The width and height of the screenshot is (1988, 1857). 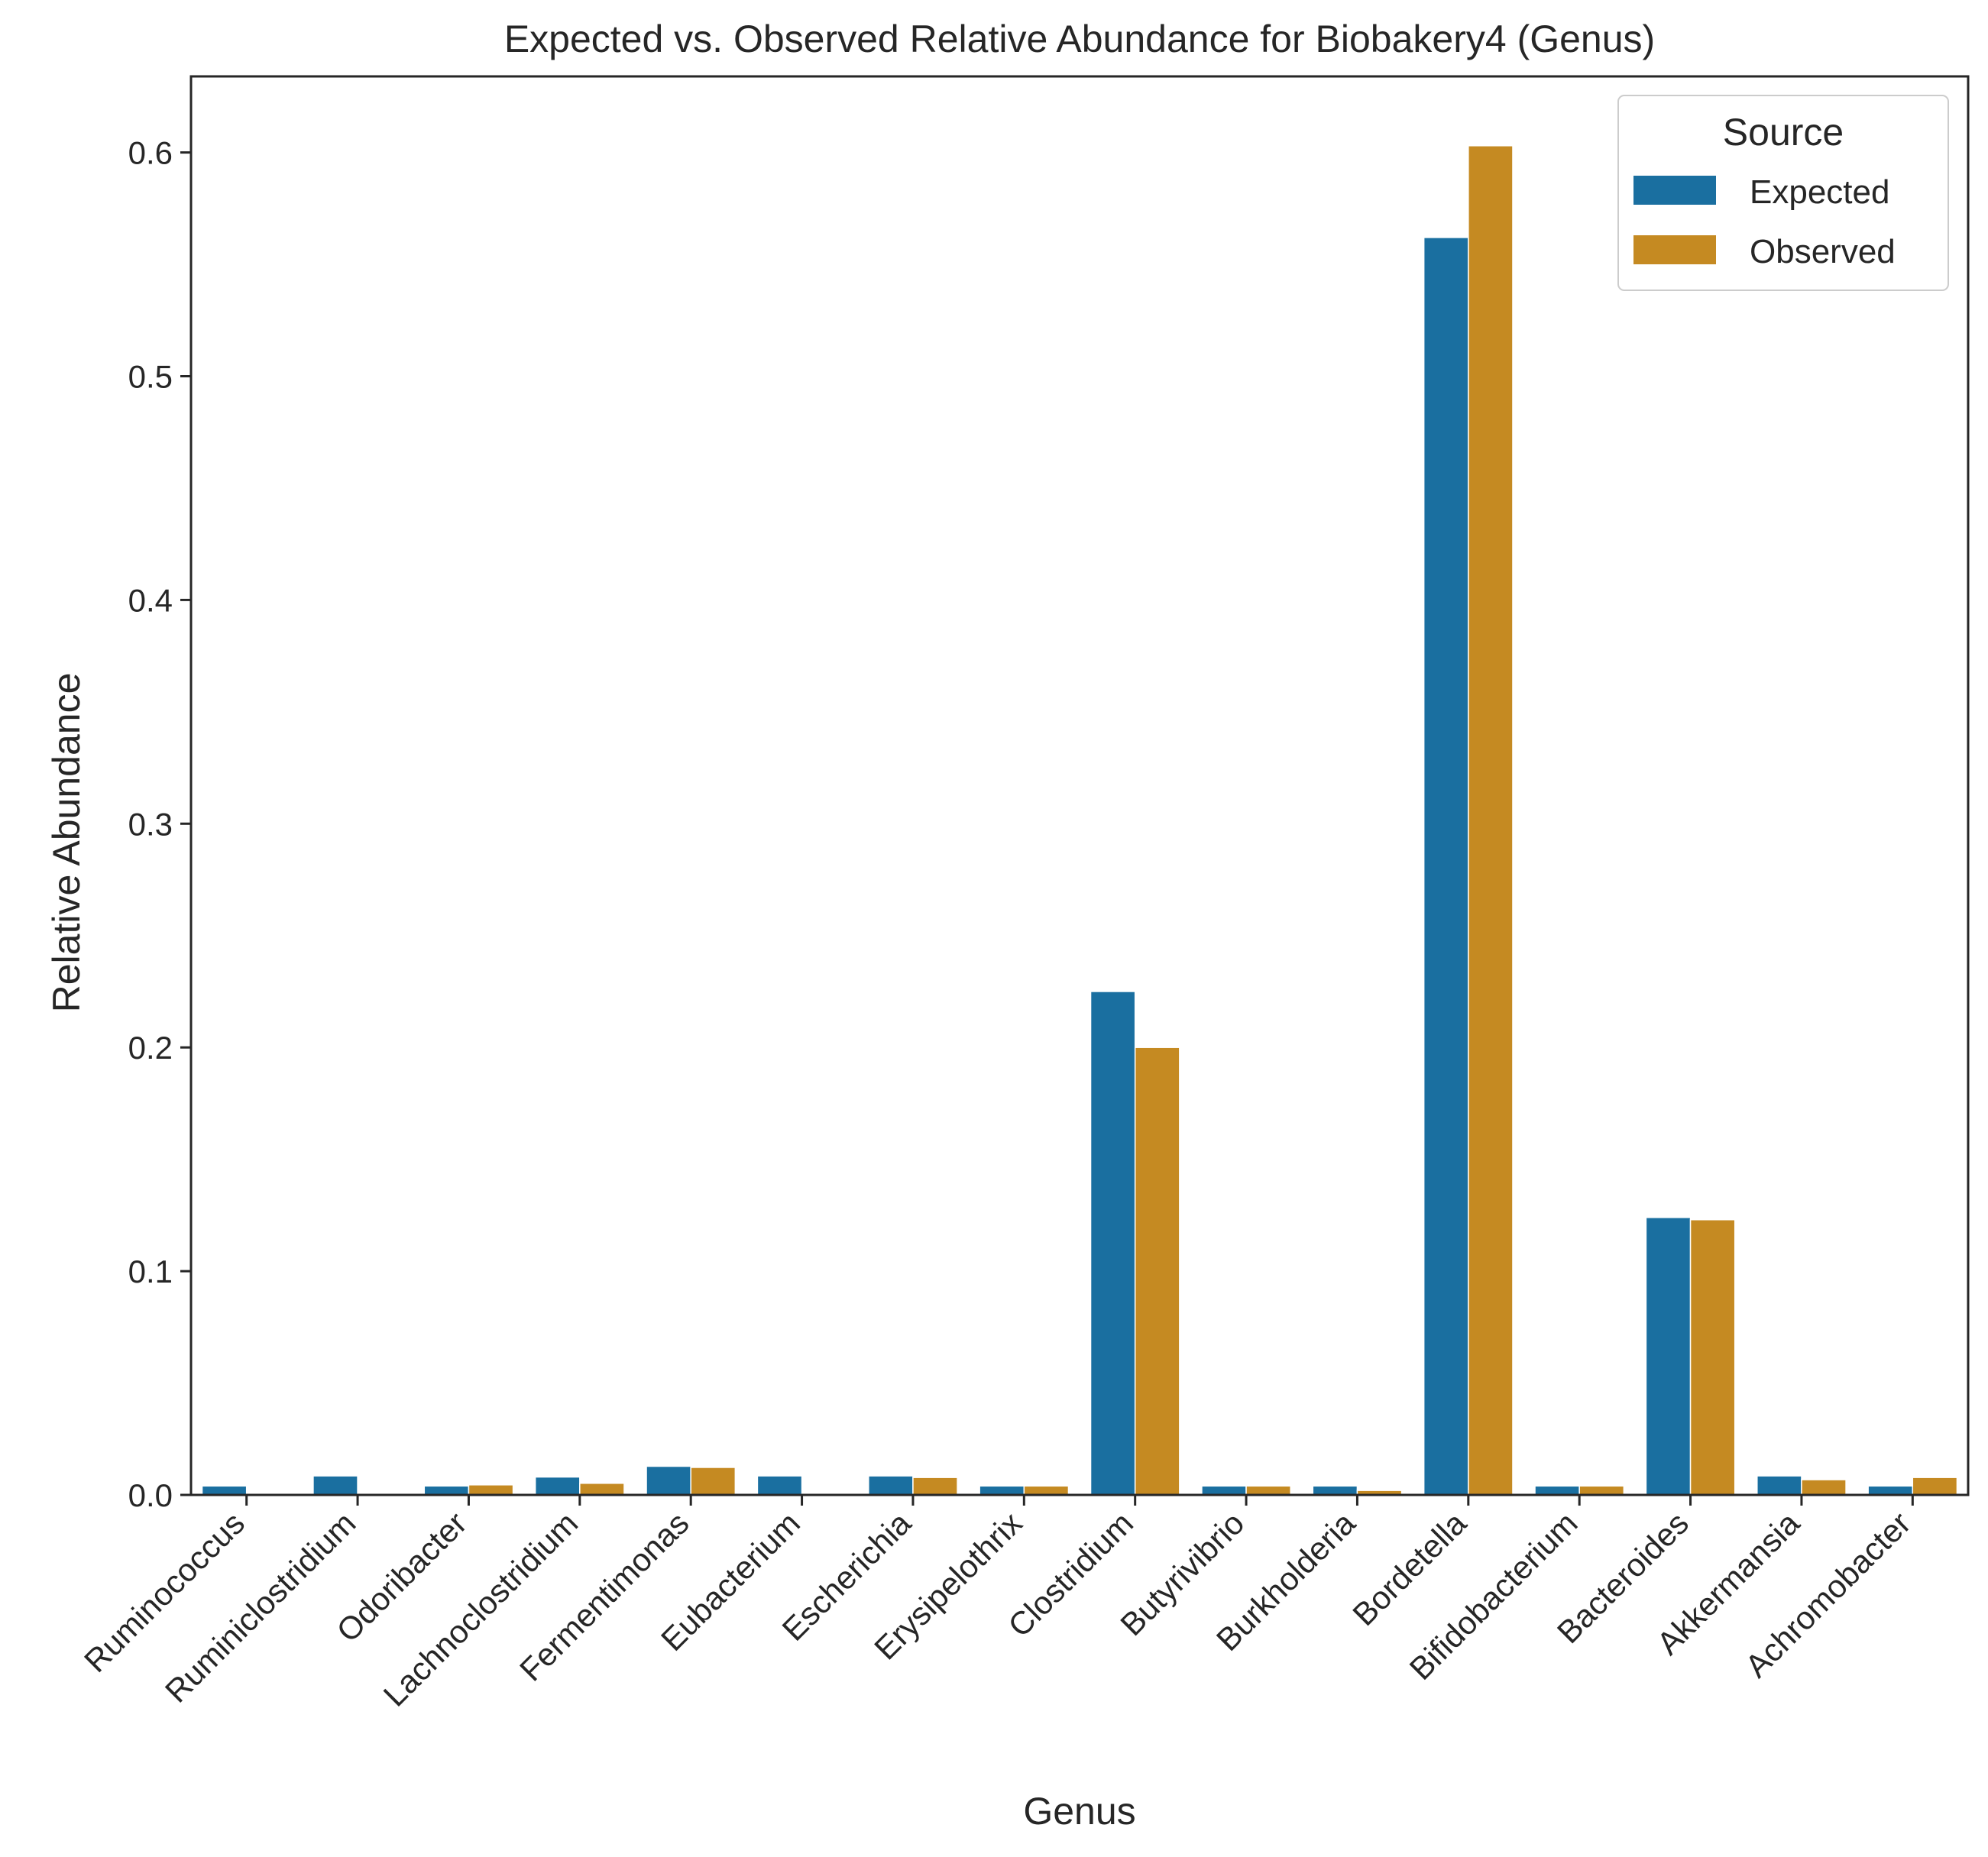 What do you see at coordinates (1712, 1357) in the screenshot?
I see `bar-observed-bacteroides` at bounding box center [1712, 1357].